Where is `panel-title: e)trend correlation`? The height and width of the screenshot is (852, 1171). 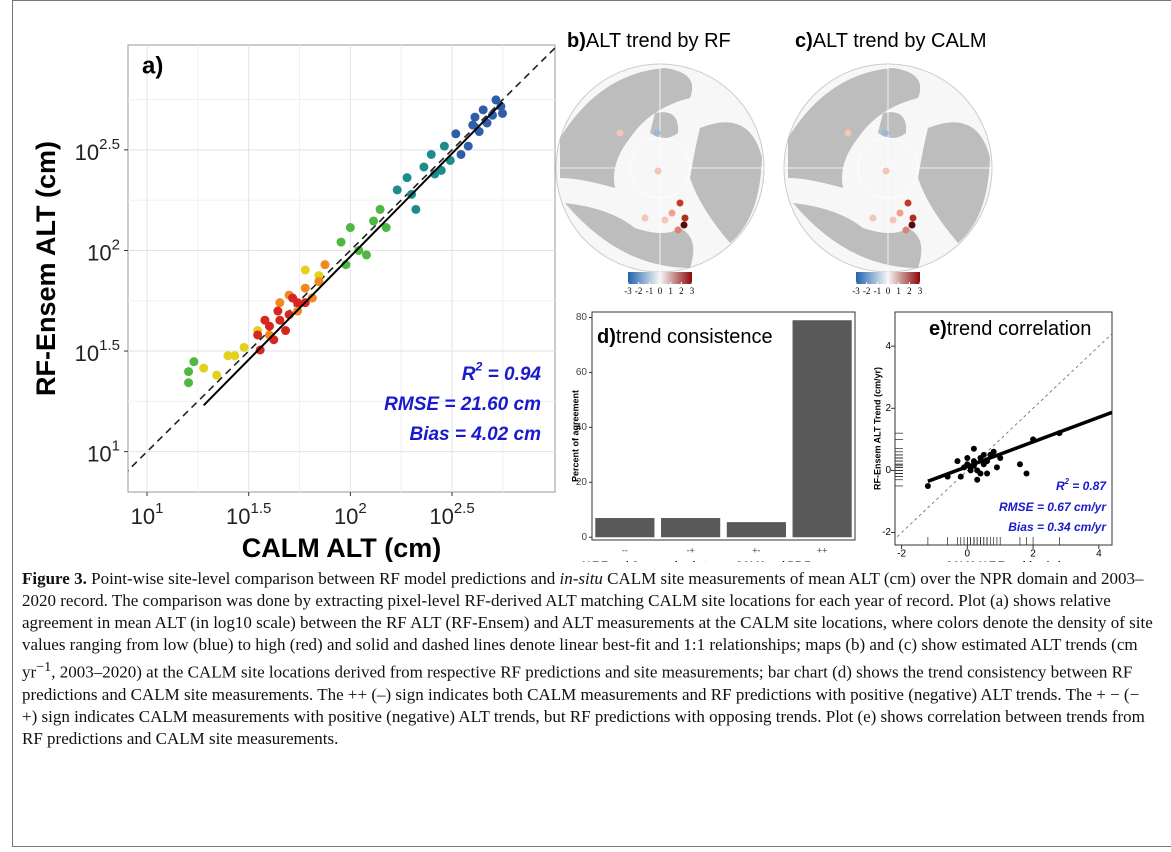
panel-title: e)trend correlation is located at coordinates (1010, 329).